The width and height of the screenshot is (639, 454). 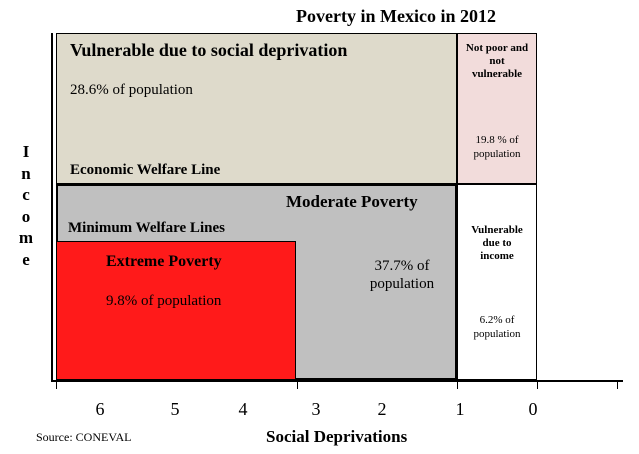 I want to click on x-tick-label: 2, so click(x=382, y=409).